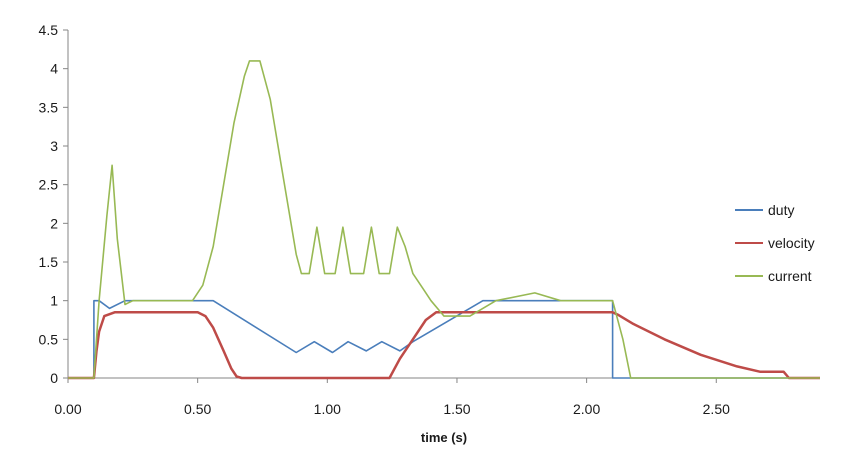 The width and height of the screenshot is (856, 474). Describe the element at coordinates (444, 345) in the screenshot. I see `series-line-velocity` at that location.